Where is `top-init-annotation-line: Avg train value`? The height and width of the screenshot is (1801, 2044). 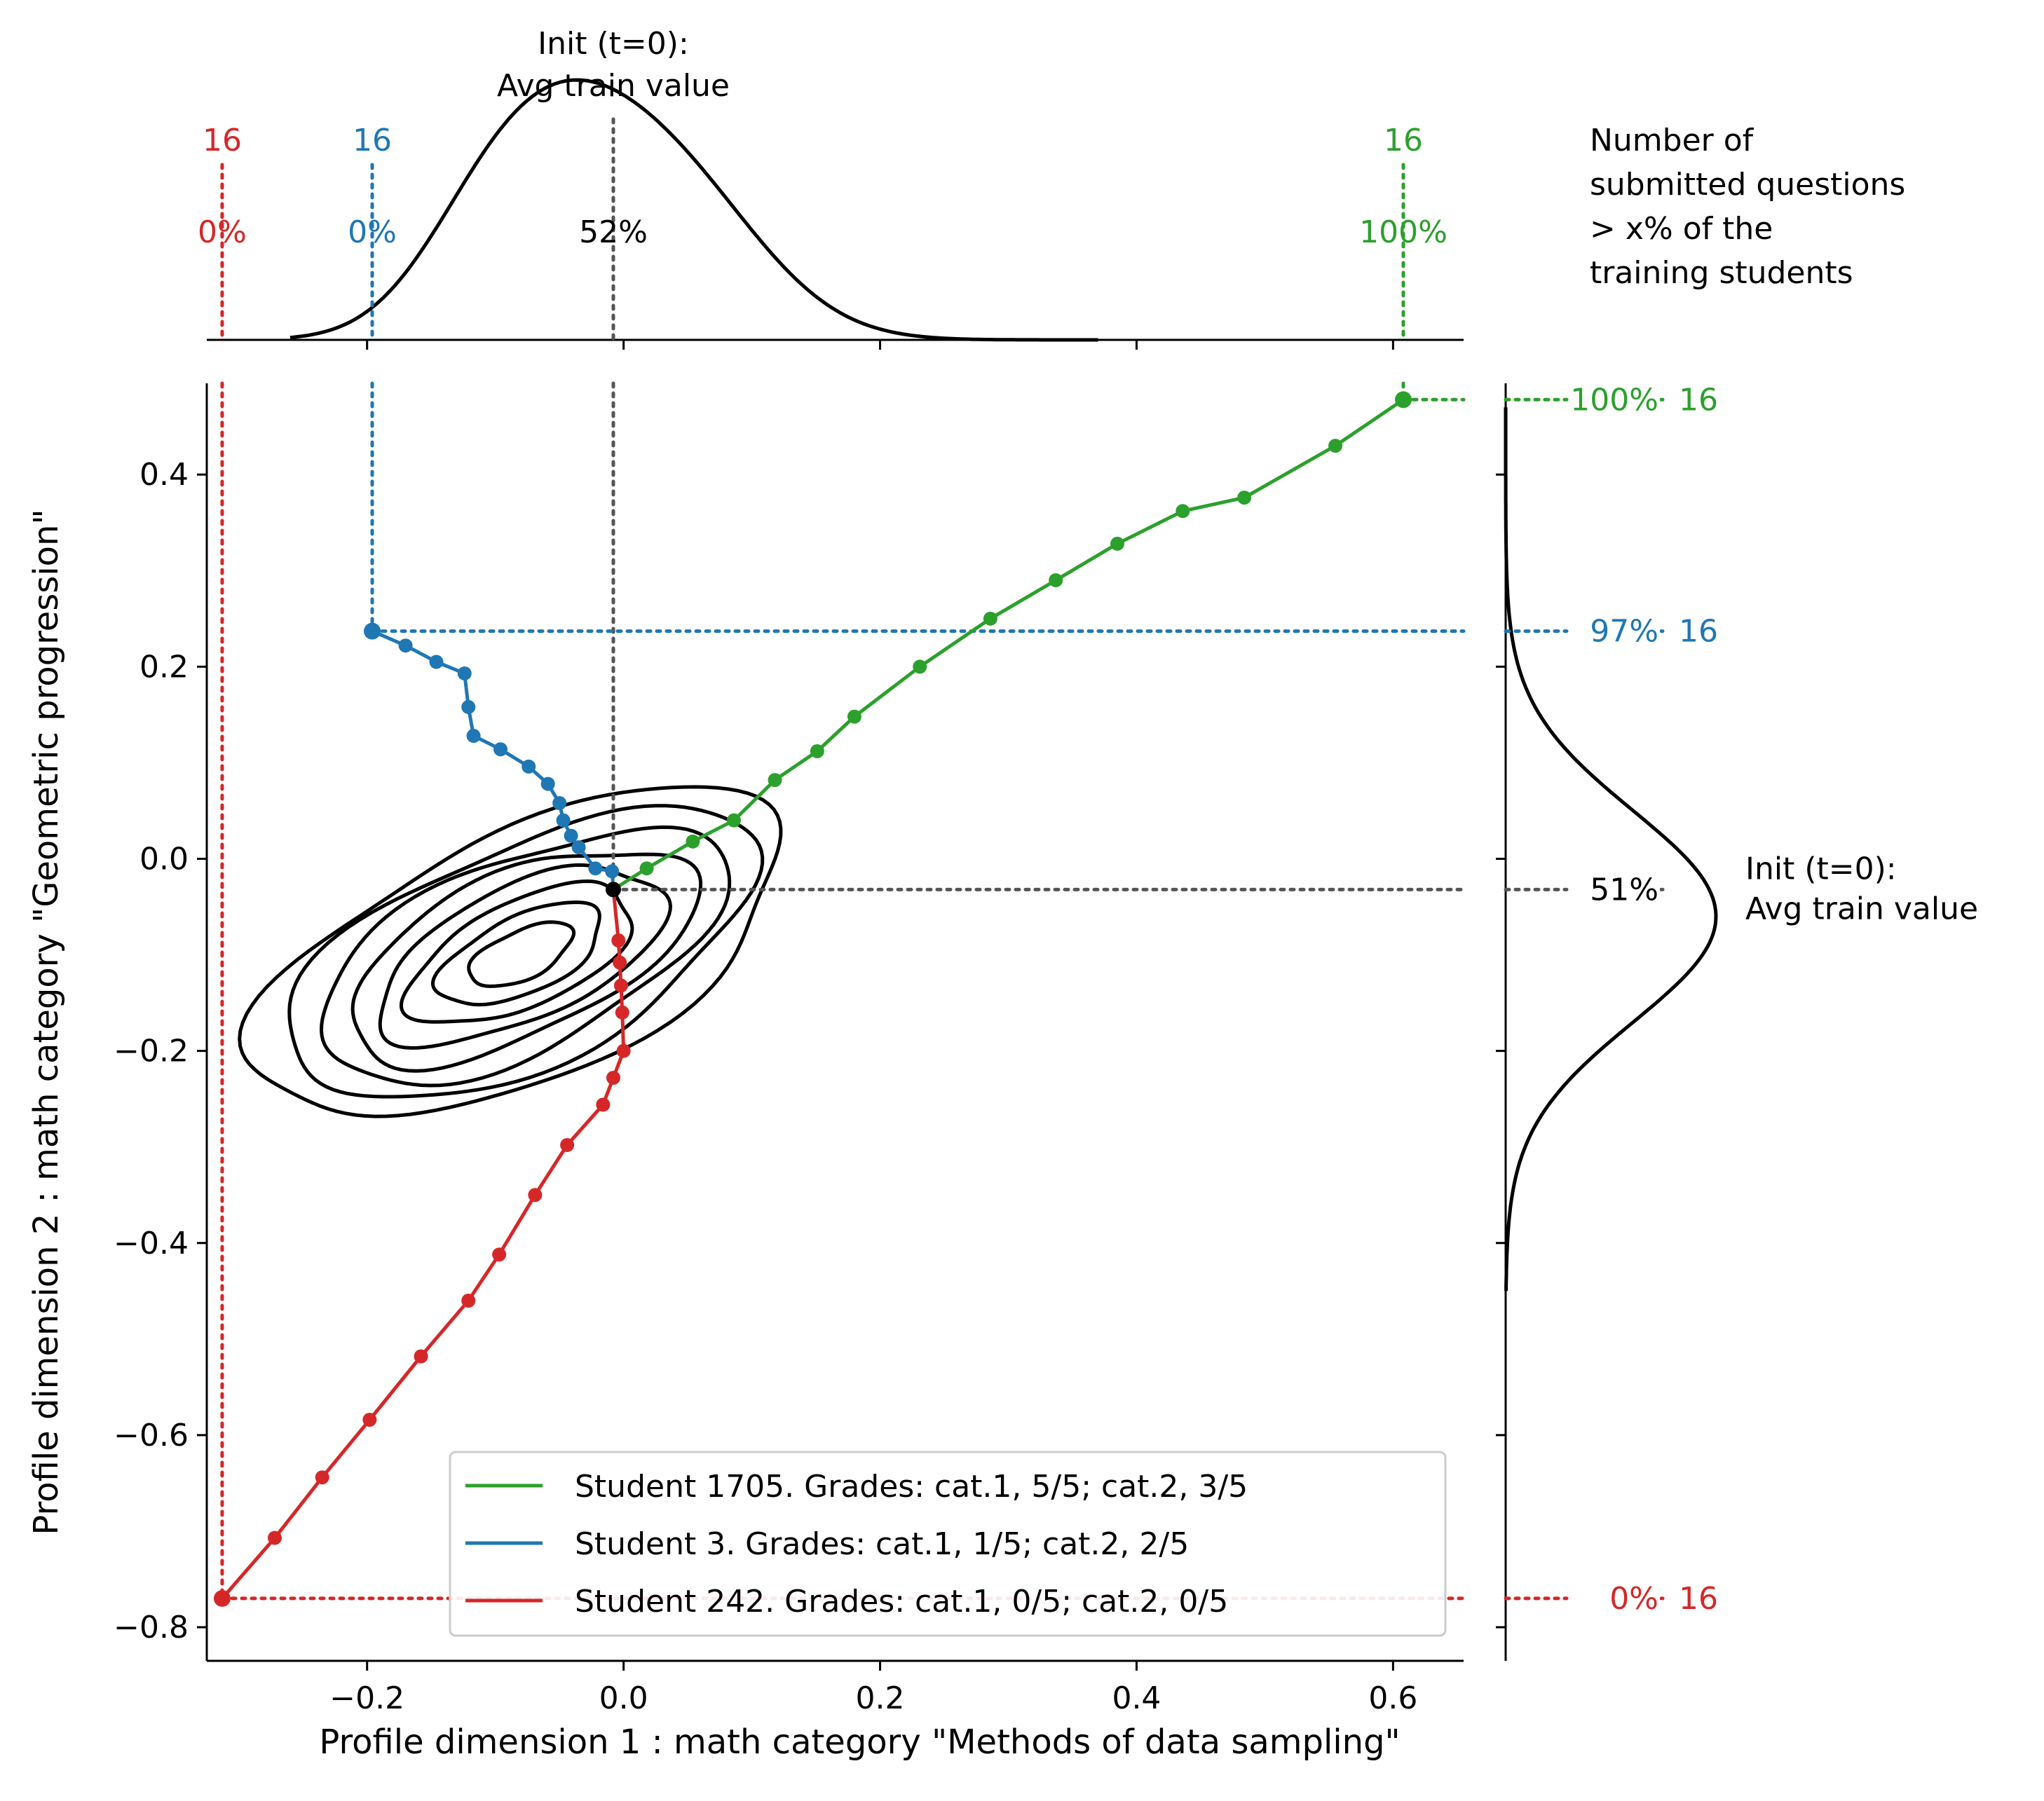
top-init-annotation-line: Avg train value is located at coordinates (614, 86).